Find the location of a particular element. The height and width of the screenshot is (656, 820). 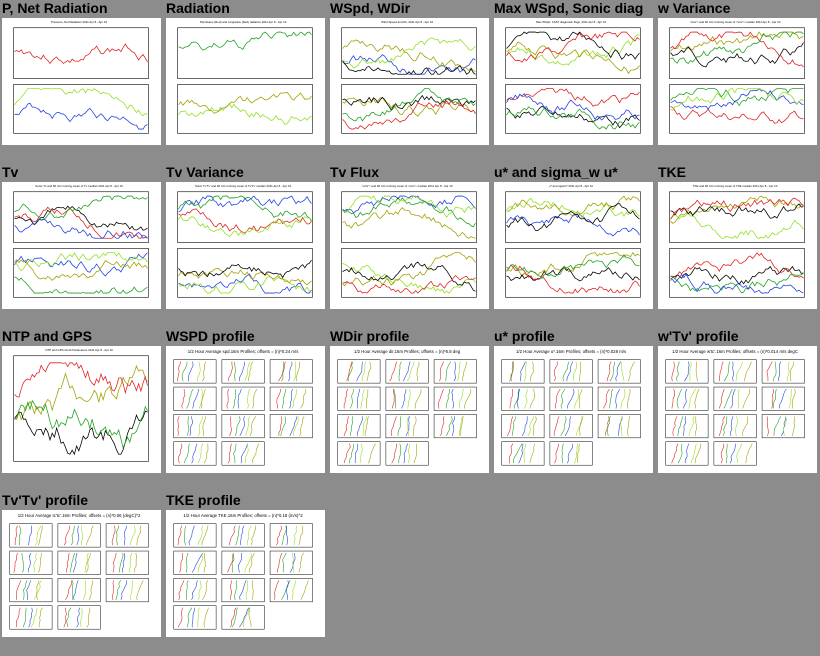

plot-panel is located at coordinates (573, 109).